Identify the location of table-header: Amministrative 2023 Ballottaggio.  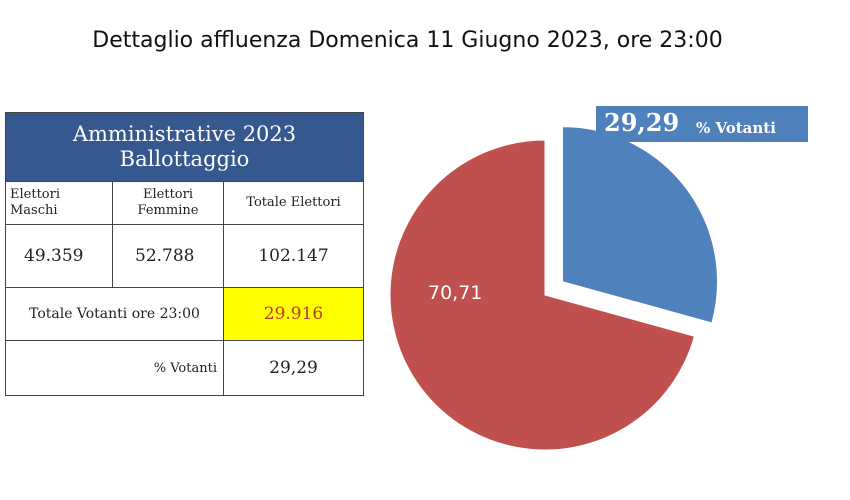
(184, 147).